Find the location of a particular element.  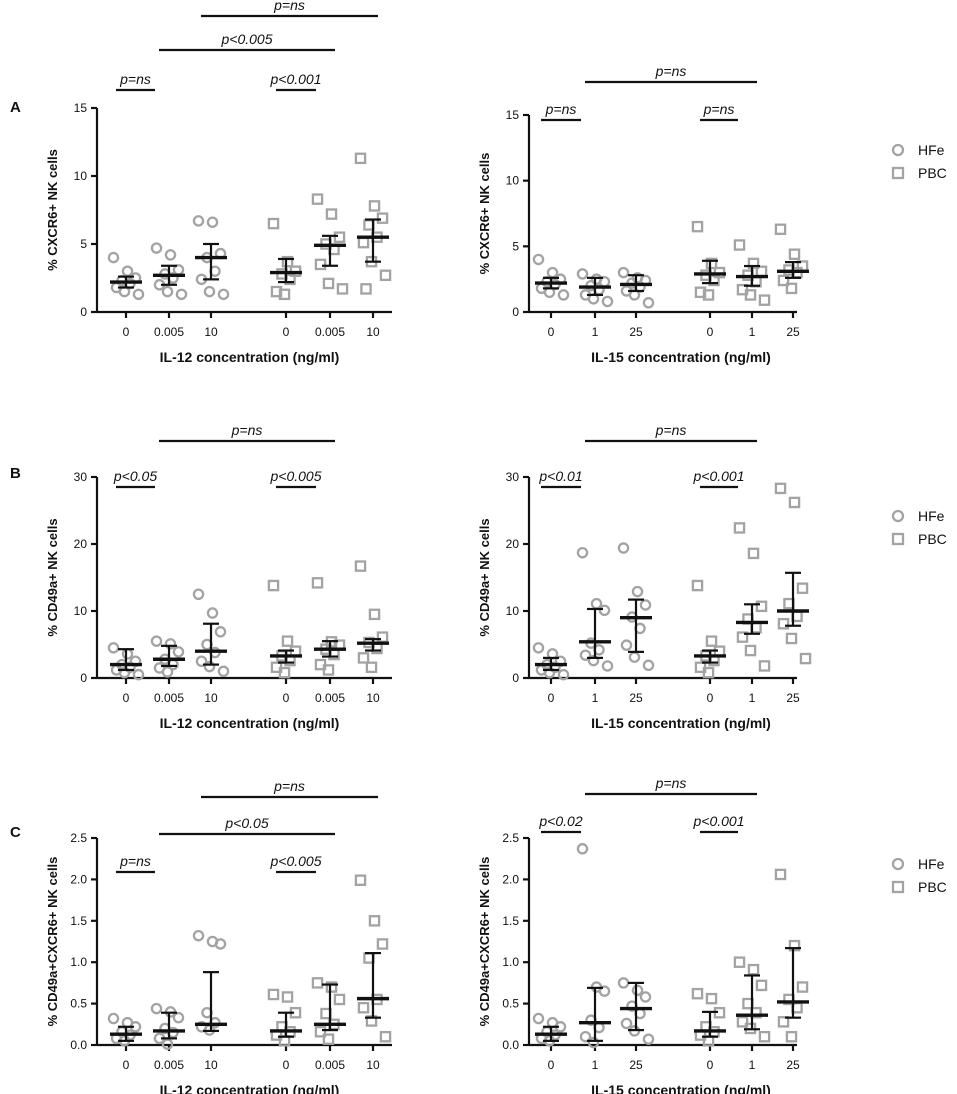

significance-label: p<0.01 is located at coordinates (560, 476).